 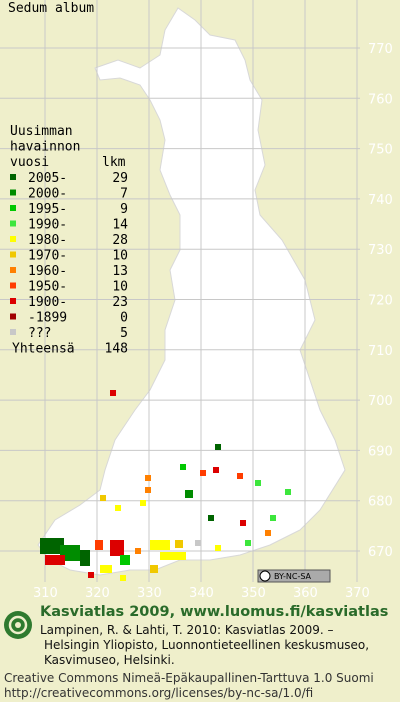 What do you see at coordinates (305, 593) in the screenshot?
I see `easting-label: 360` at bounding box center [305, 593].